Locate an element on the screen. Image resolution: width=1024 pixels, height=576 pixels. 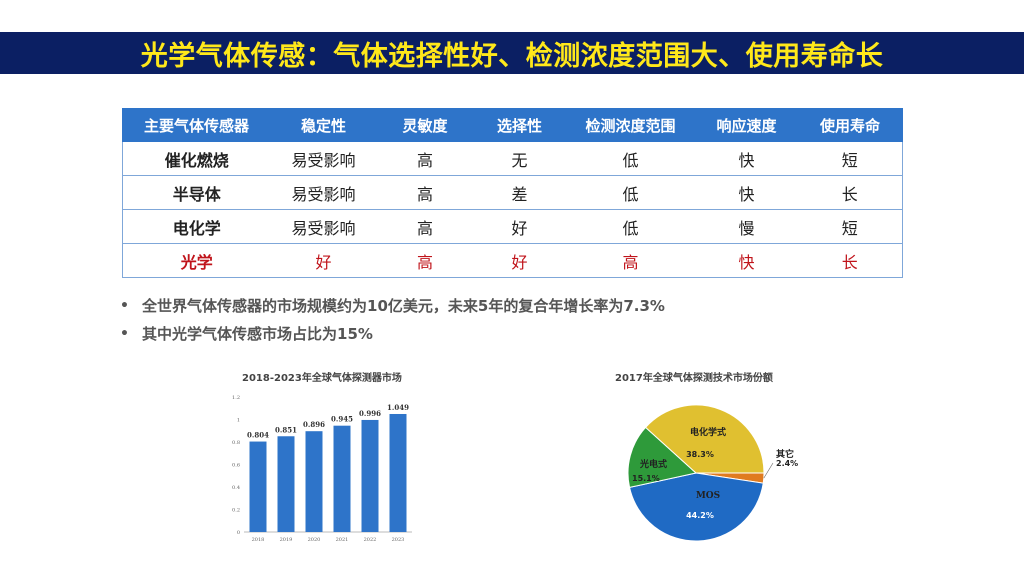
bar-y-tick-label: 0.6 is located at coordinates (236, 466).